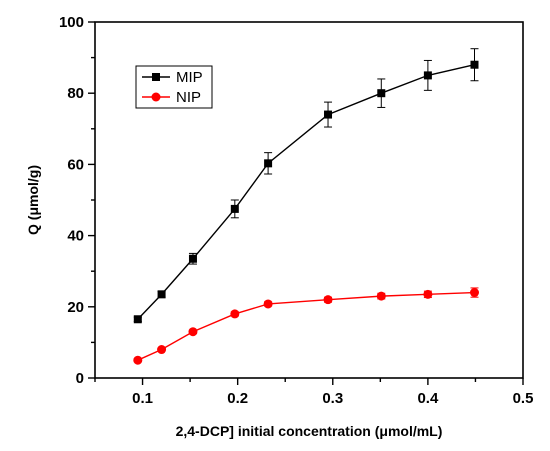 This screenshot has width=550, height=451. What do you see at coordinates (332, 398) in the screenshot?
I see `x-tick-label: 0.3` at bounding box center [332, 398].